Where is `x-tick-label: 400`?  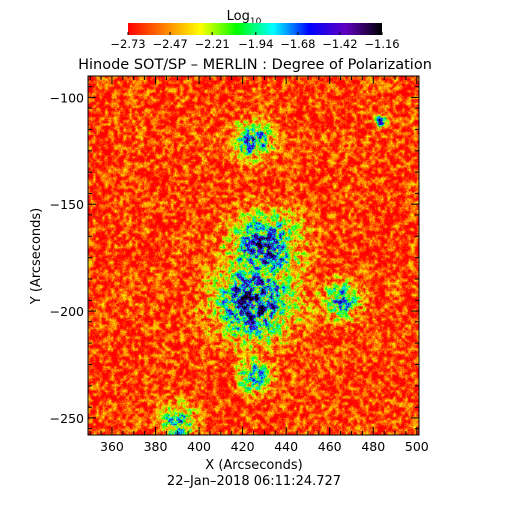
x-tick-label: 400 is located at coordinates (199, 446).